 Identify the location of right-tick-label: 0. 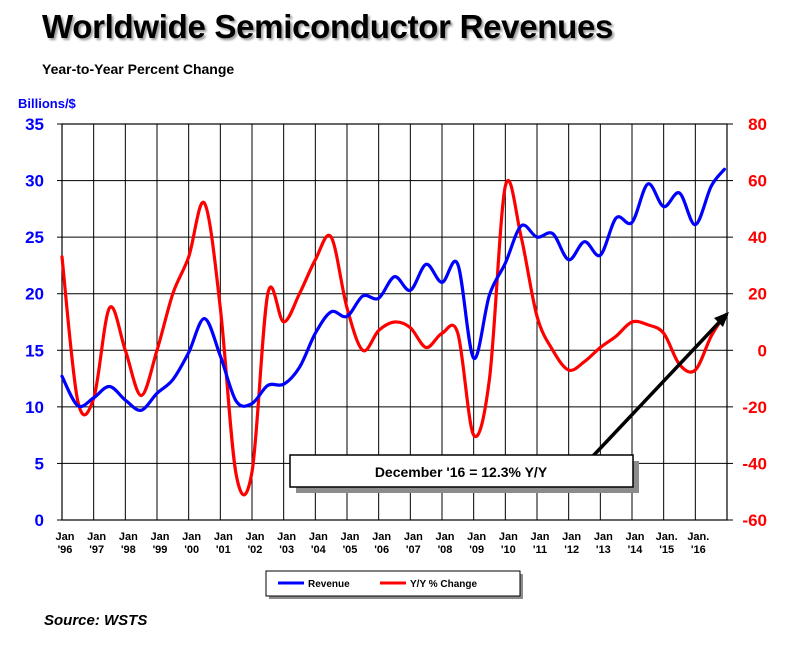
(762, 350).